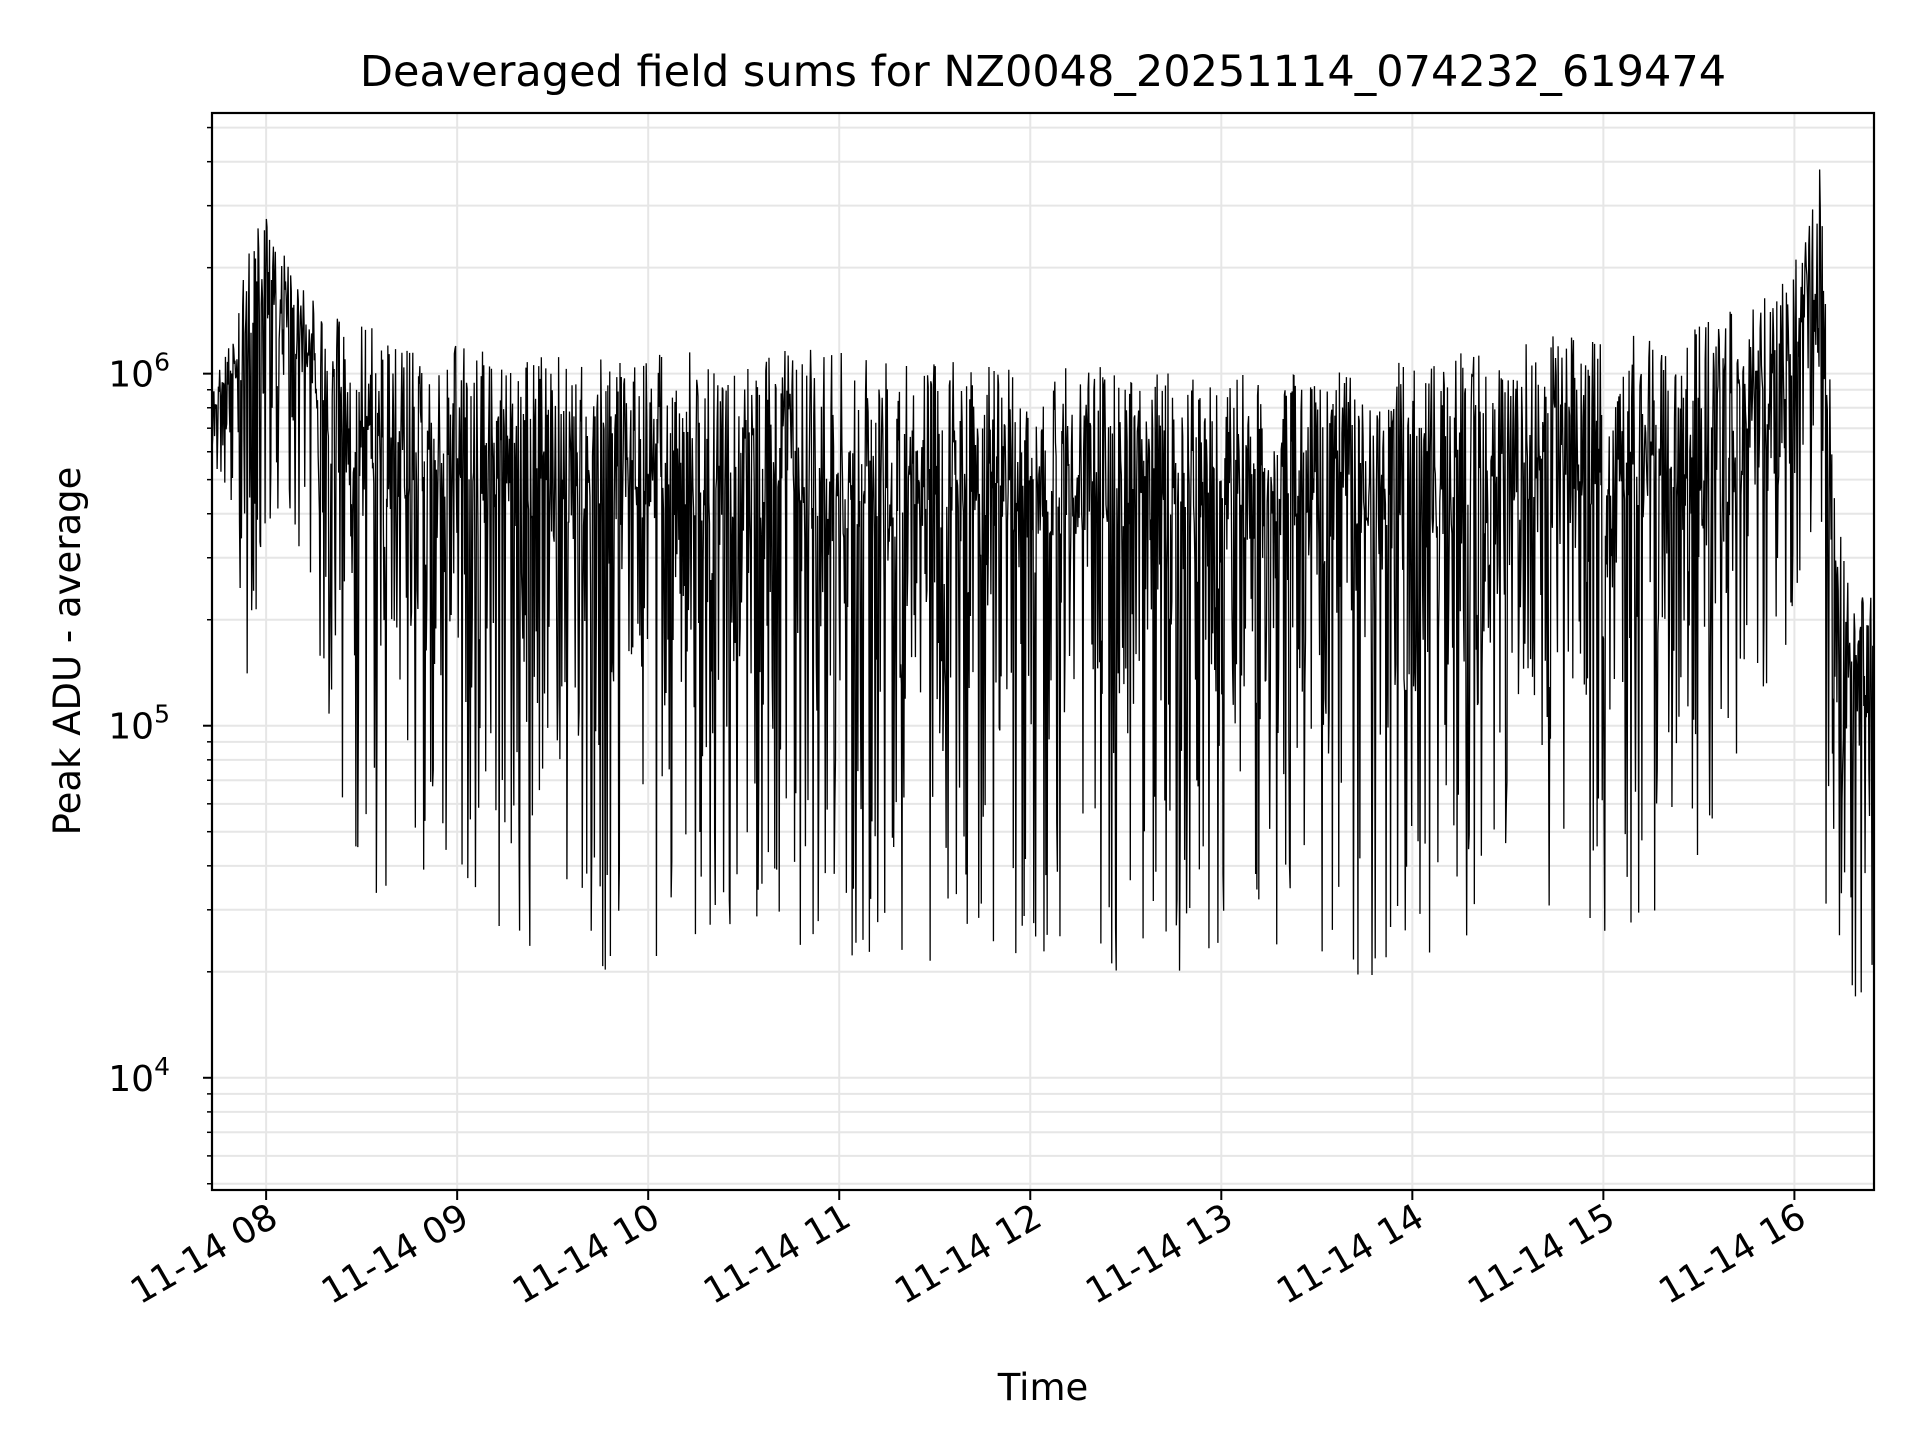 The image size is (1920, 1440). What do you see at coordinates (67, 651) in the screenshot?
I see `y-axis-label: Peak ADU - average` at bounding box center [67, 651].